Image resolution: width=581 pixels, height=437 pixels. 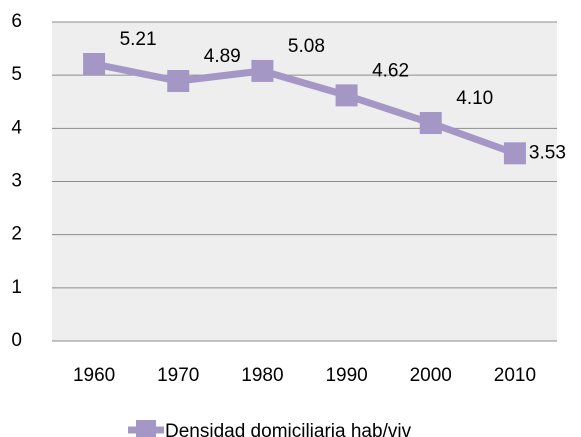 What do you see at coordinates (306, 46) in the screenshot?
I see `data-label: 5.08` at bounding box center [306, 46].